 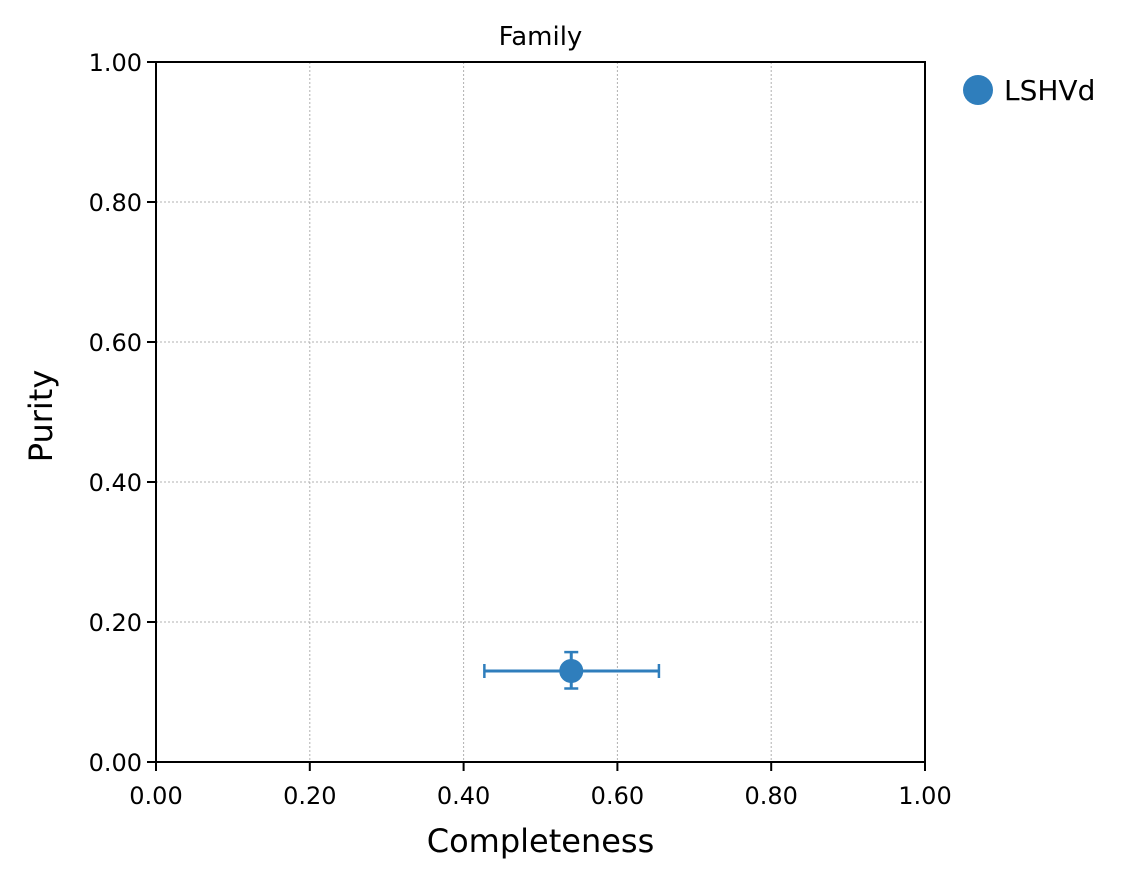 What do you see at coordinates (41, 416) in the screenshot?
I see `y-axis-label: Purity` at bounding box center [41, 416].